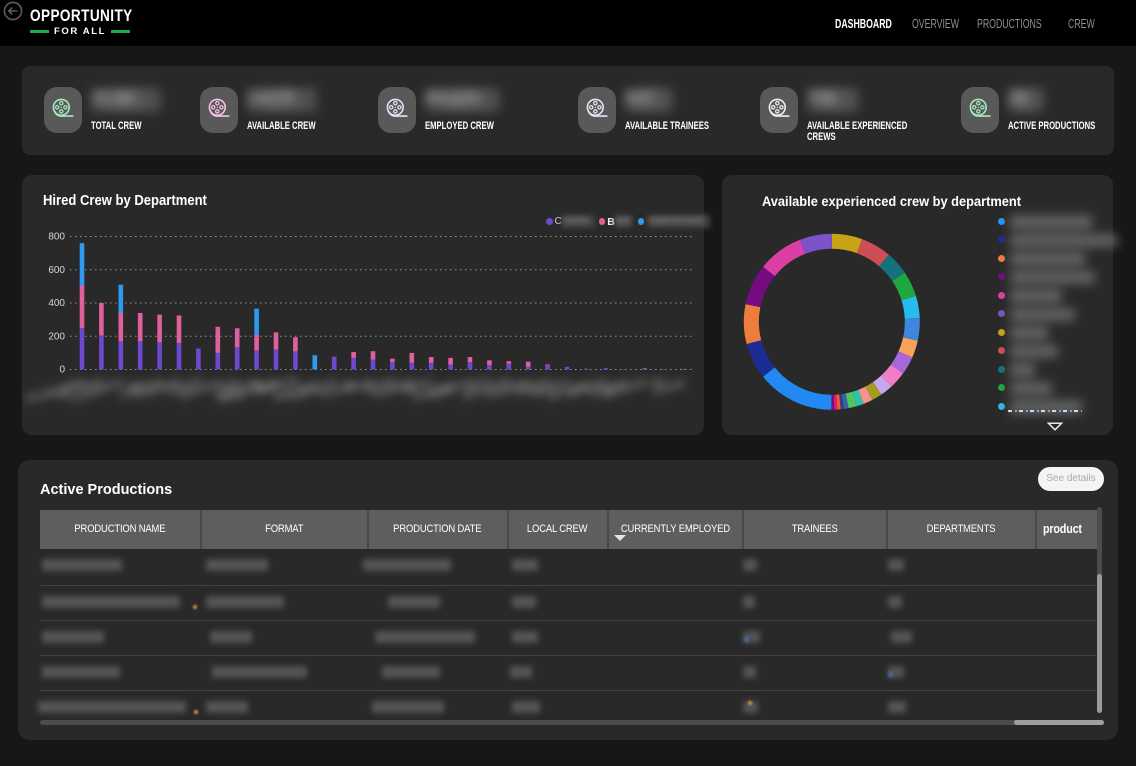 The height and width of the screenshot is (766, 1136). I want to click on svg-text: 800, so click(56, 237).